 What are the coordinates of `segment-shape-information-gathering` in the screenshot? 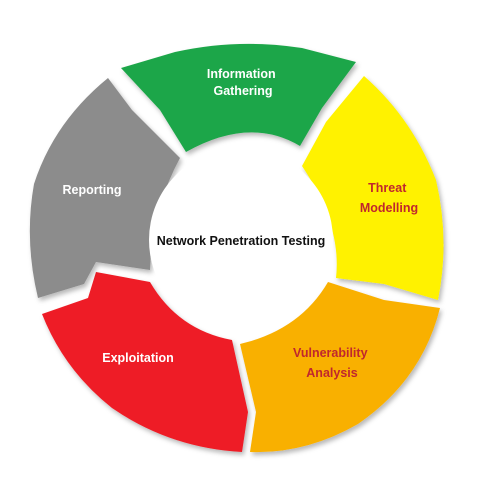 It's located at (238, 97).